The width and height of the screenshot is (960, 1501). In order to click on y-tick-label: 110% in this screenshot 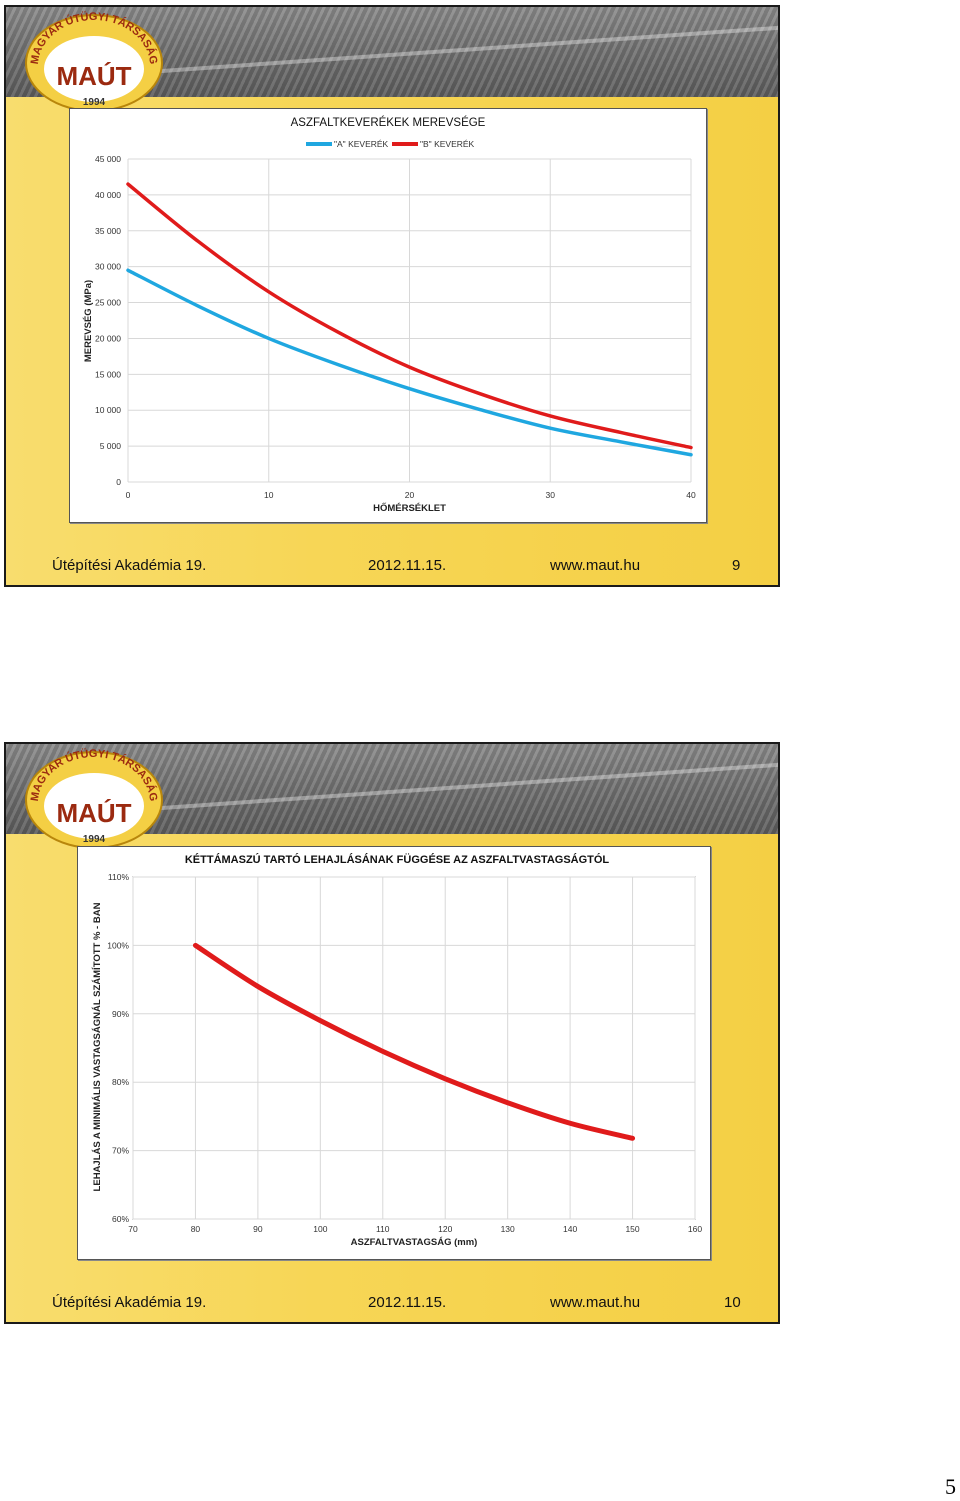, I will do `click(119, 877)`.